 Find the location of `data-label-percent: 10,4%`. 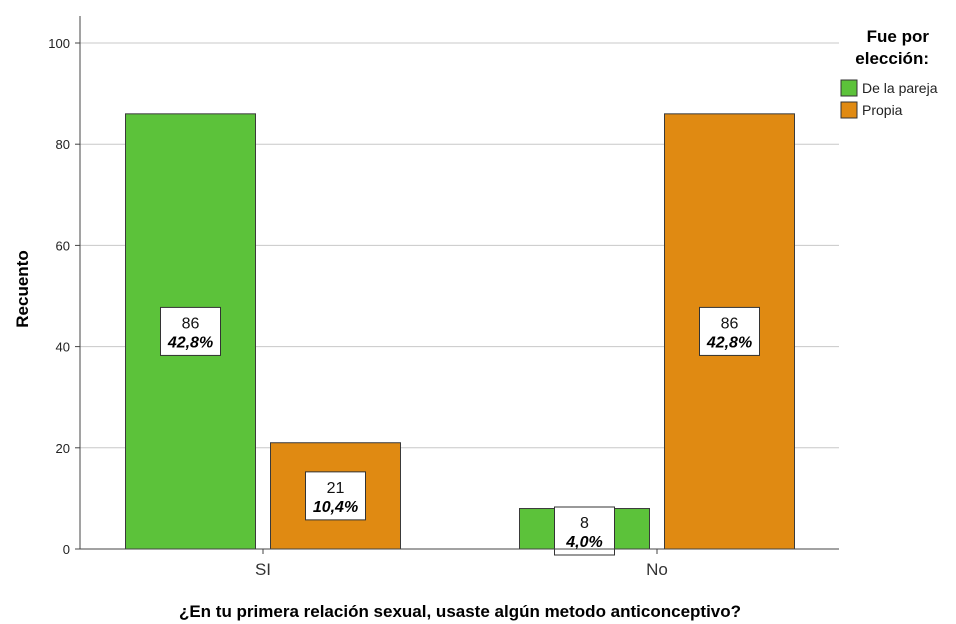

data-label-percent: 10,4% is located at coordinates (335, 507).